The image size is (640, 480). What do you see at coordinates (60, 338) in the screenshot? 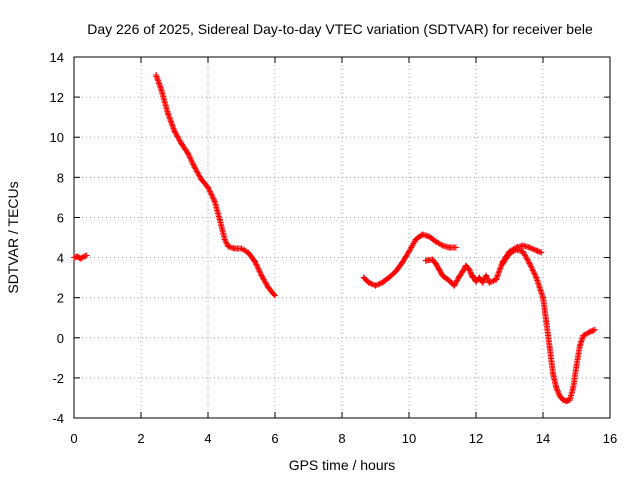
I see `y-tick-label: 0` at bounding box center [60, 338].